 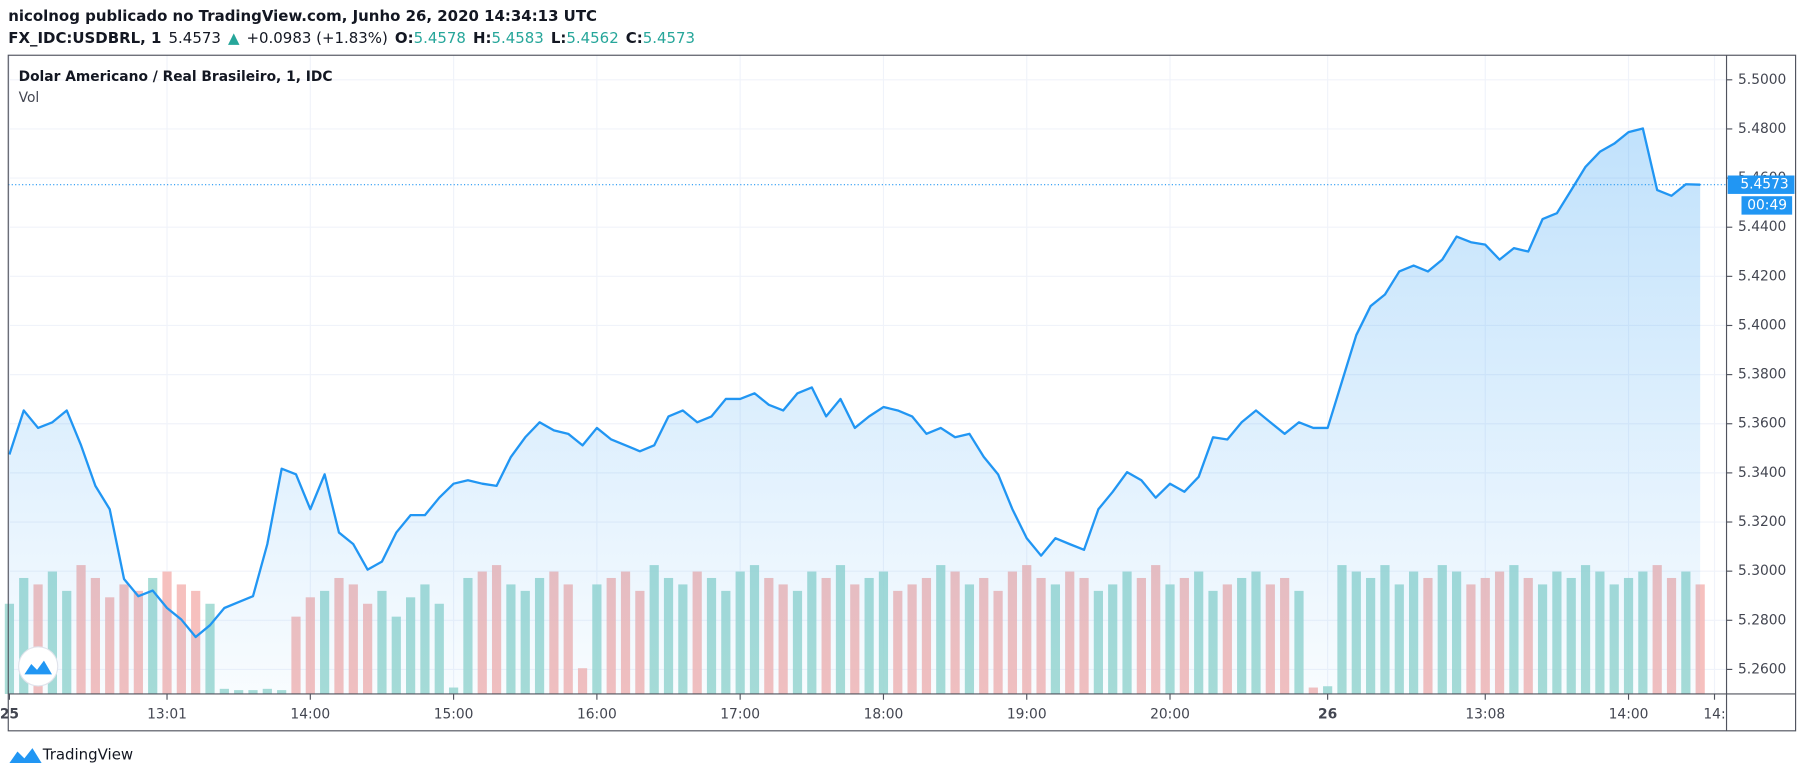 What do you see at coordinates (25, 756) in the screenshot?
I see `brand-icon` at bounding box center [25, 756].